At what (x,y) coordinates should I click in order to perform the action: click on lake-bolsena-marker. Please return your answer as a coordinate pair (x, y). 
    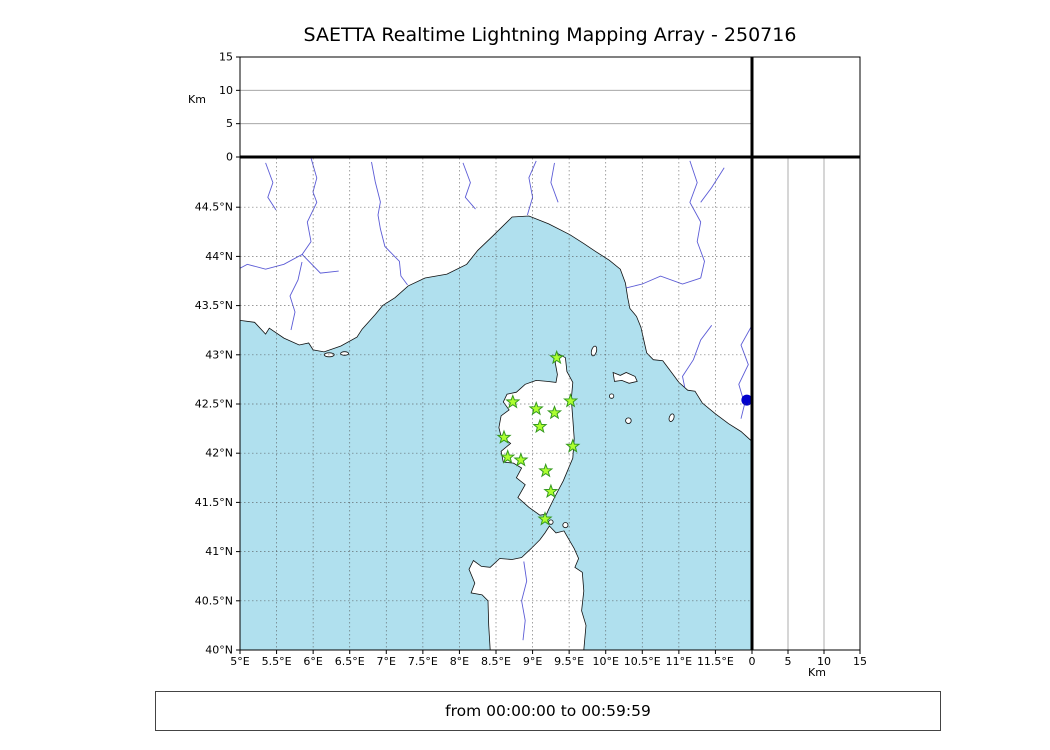
    Looking at the image, I should click on (746, 400).